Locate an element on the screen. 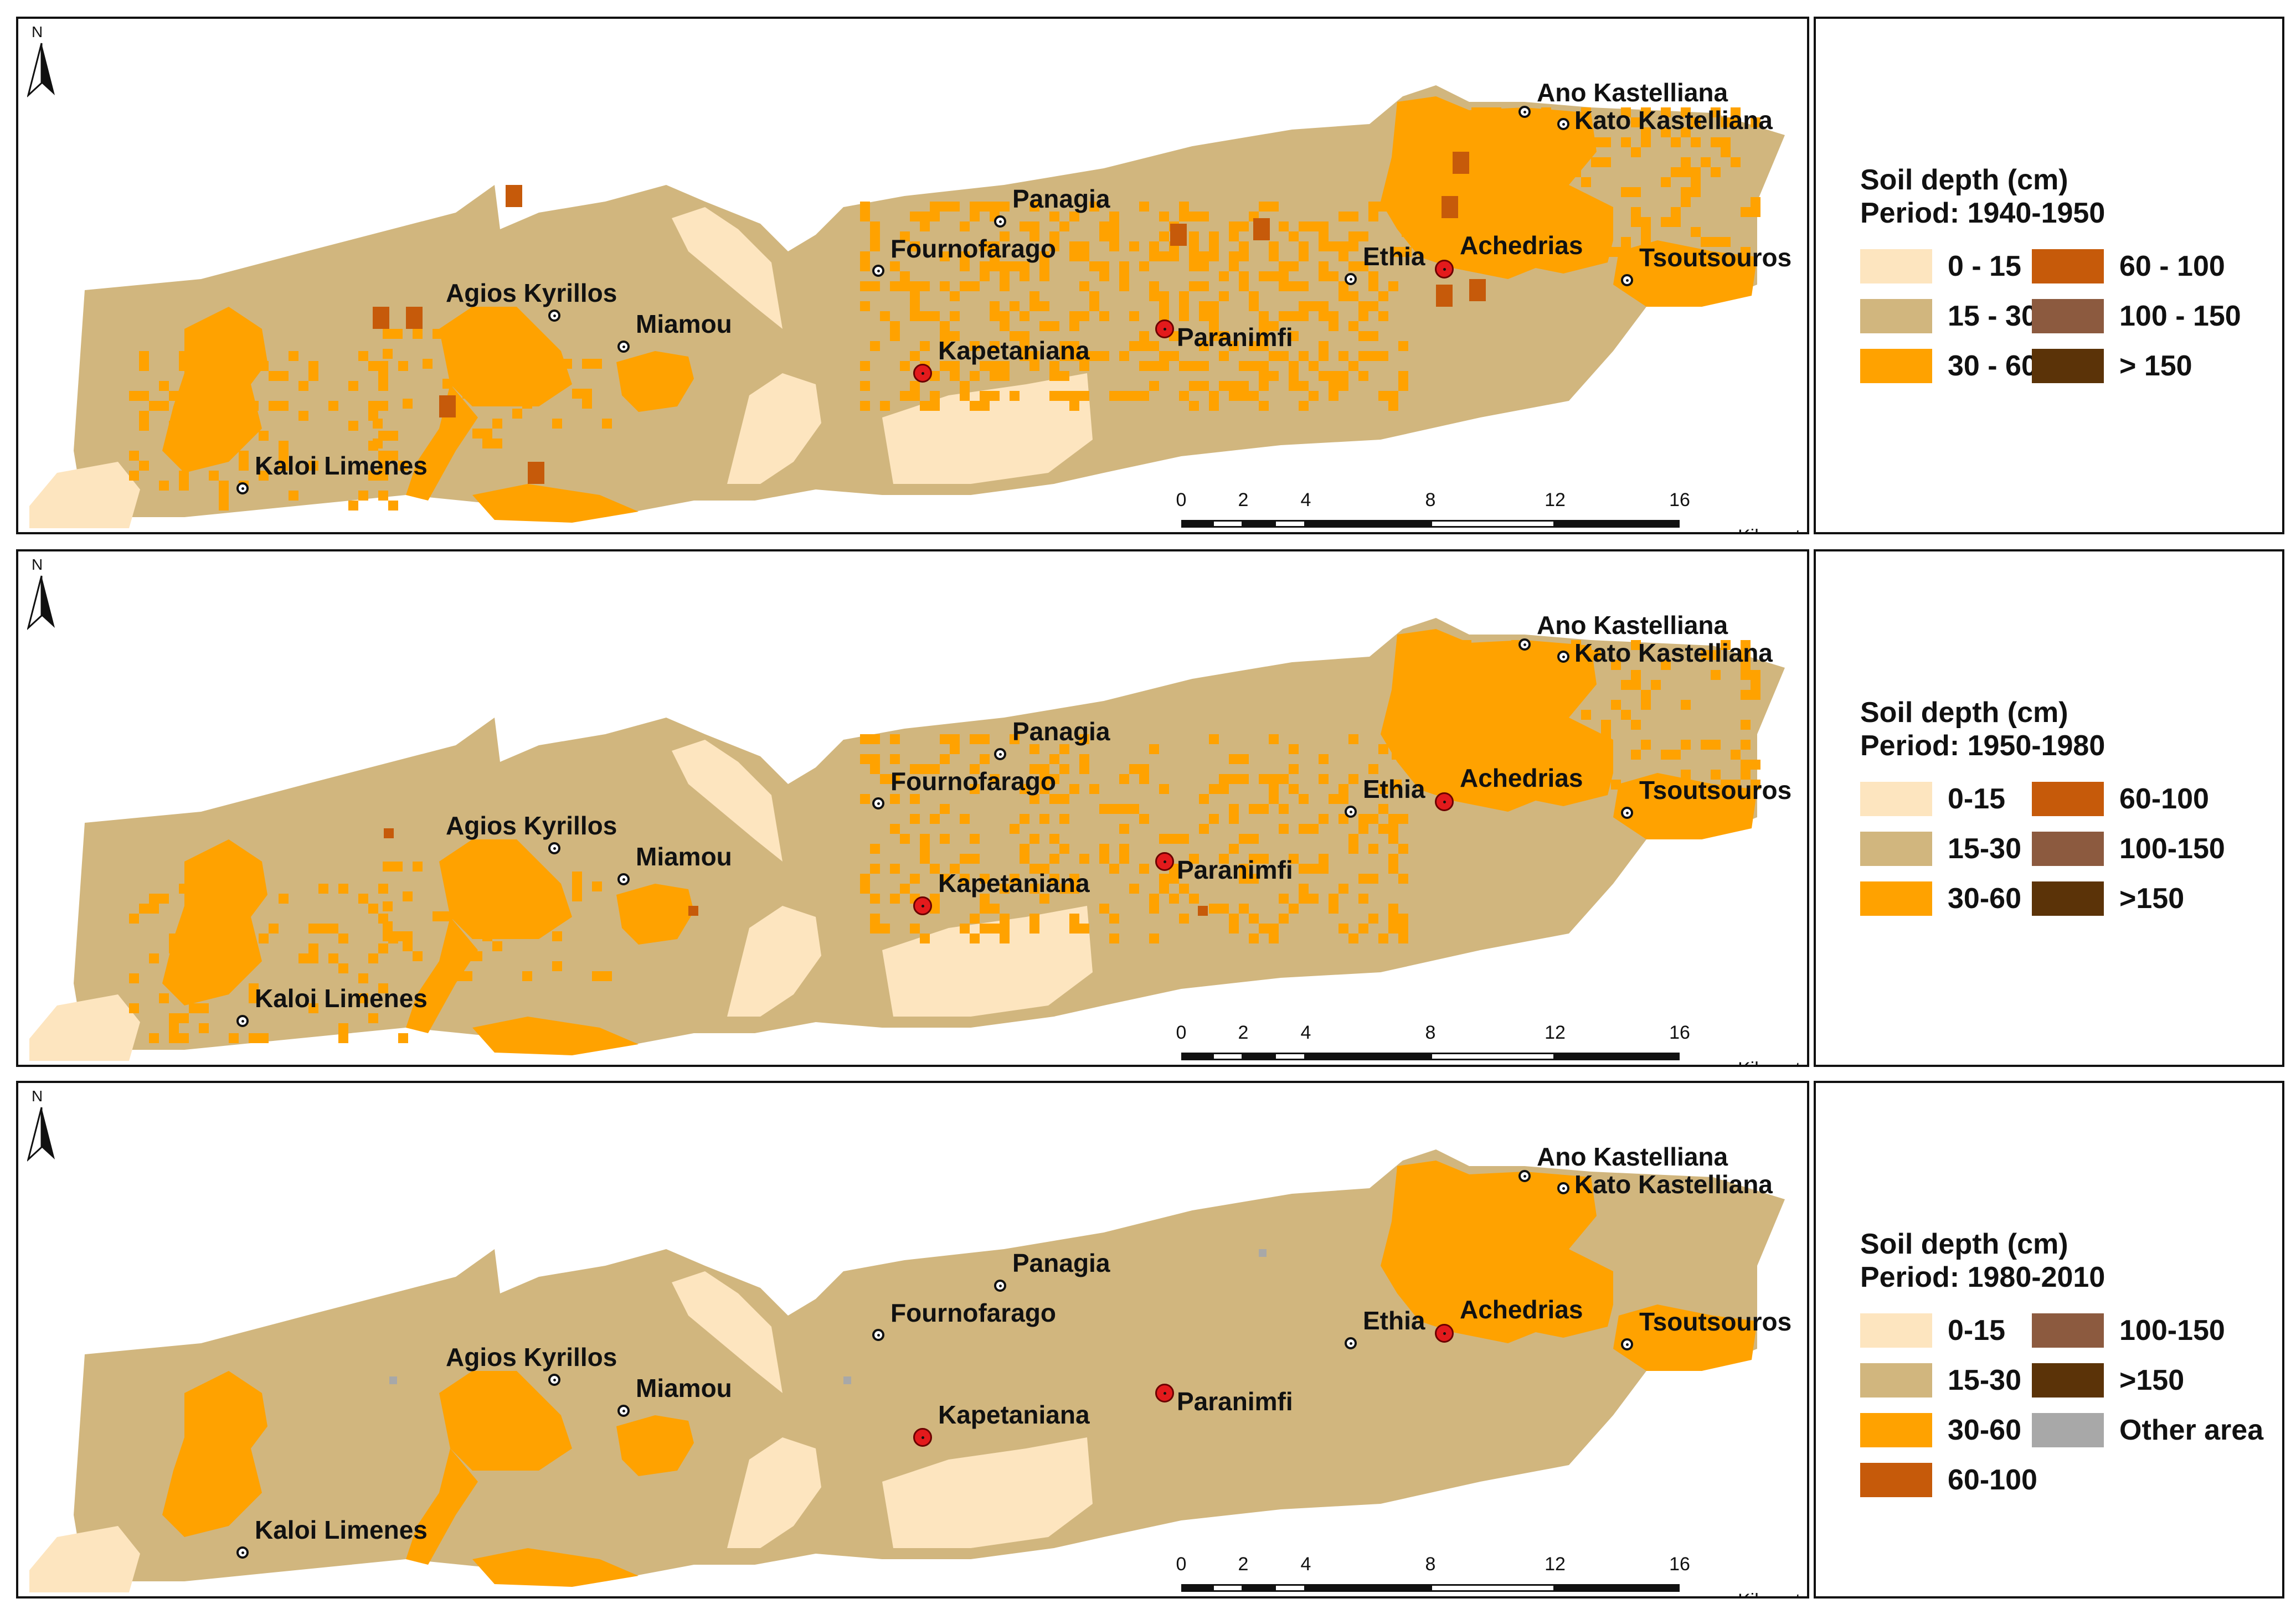  town-label: Agios Kyrillos is located at coordinates (531, 825).